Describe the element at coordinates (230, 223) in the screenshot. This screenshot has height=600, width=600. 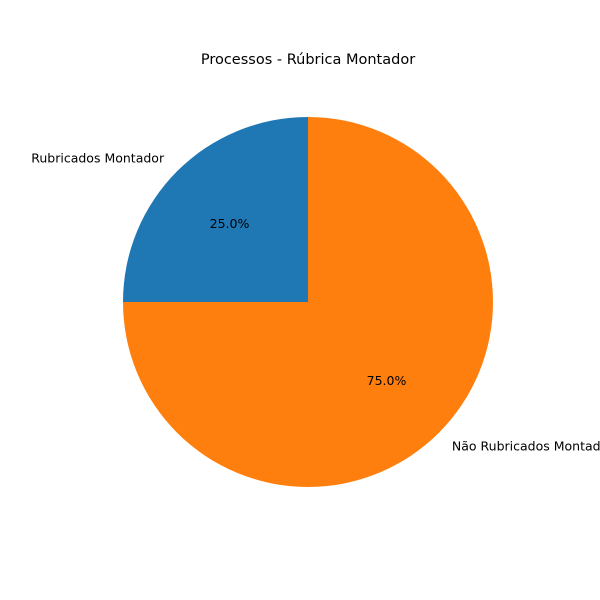
I see `pie-pct-label-0: 25.0%` at that location.